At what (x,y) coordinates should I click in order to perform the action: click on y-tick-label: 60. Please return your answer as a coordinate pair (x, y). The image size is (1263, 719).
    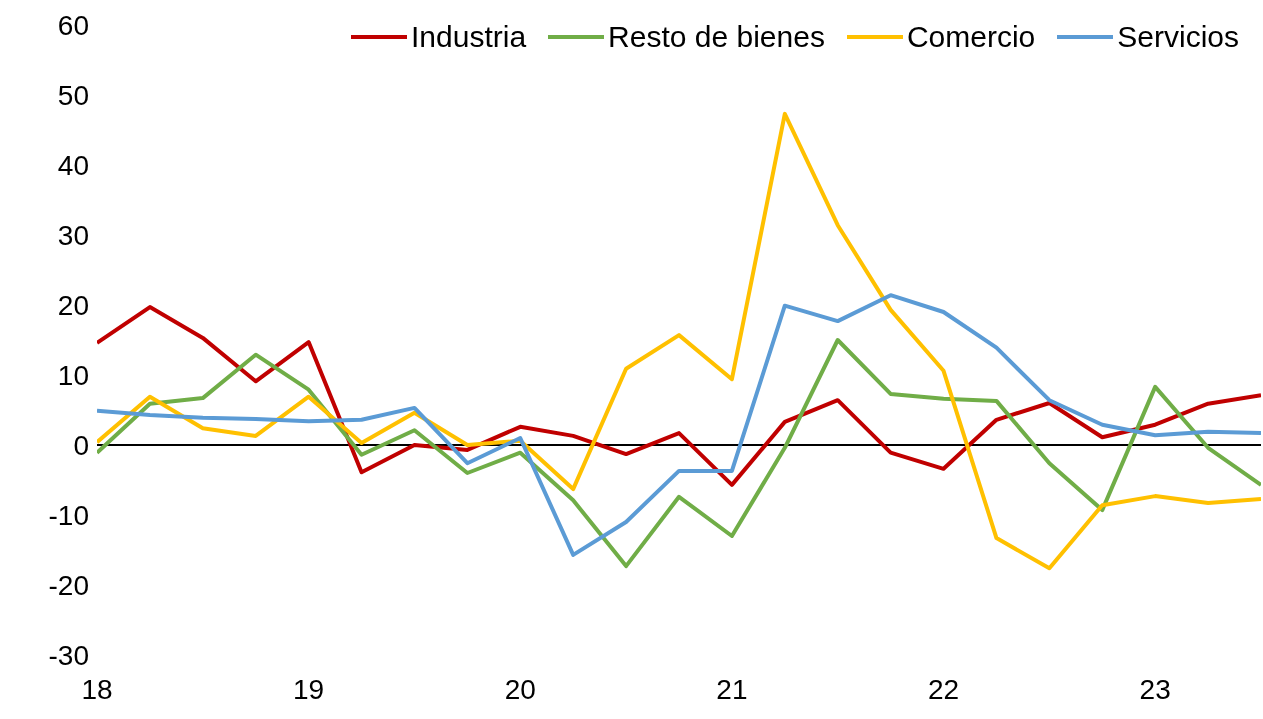
    Looking at the image, I should click on (73, 25).